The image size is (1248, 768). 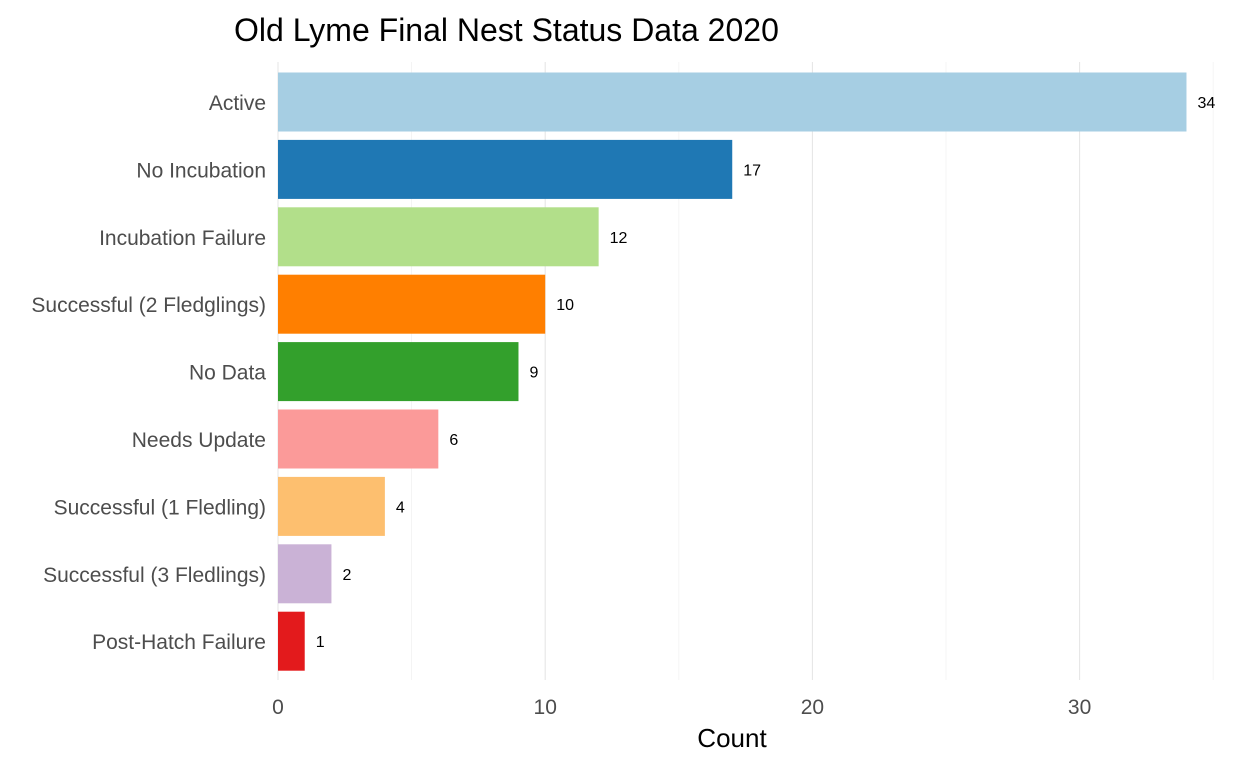 I want to click on bar-value-label: 34, so click(x=1206, y=103).